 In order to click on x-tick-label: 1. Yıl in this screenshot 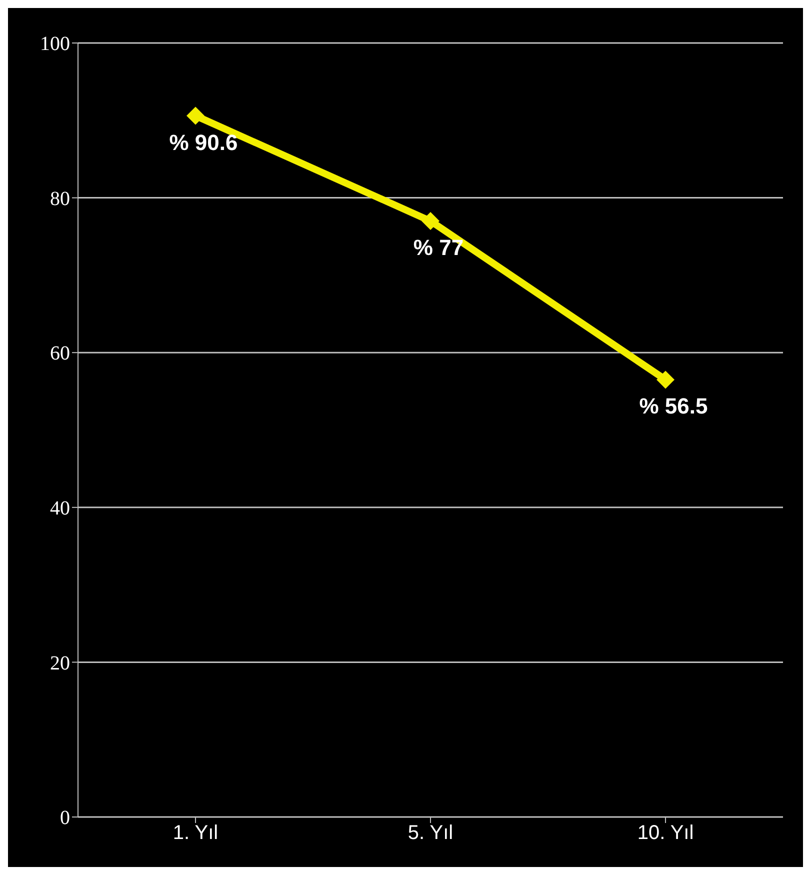, I will do `click(195, 833)`.